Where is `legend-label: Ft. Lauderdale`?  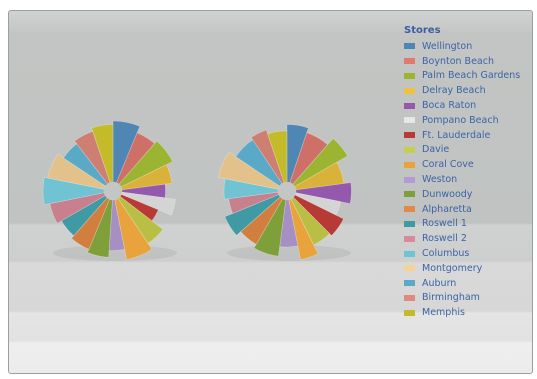
legend-label: Ft. Lauderdale is located at coordinates (456, 135).